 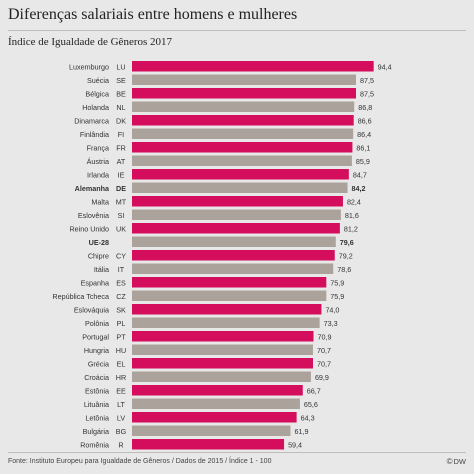 I want to click on country-label-pt: Portugal, so click(x=95, y=336).